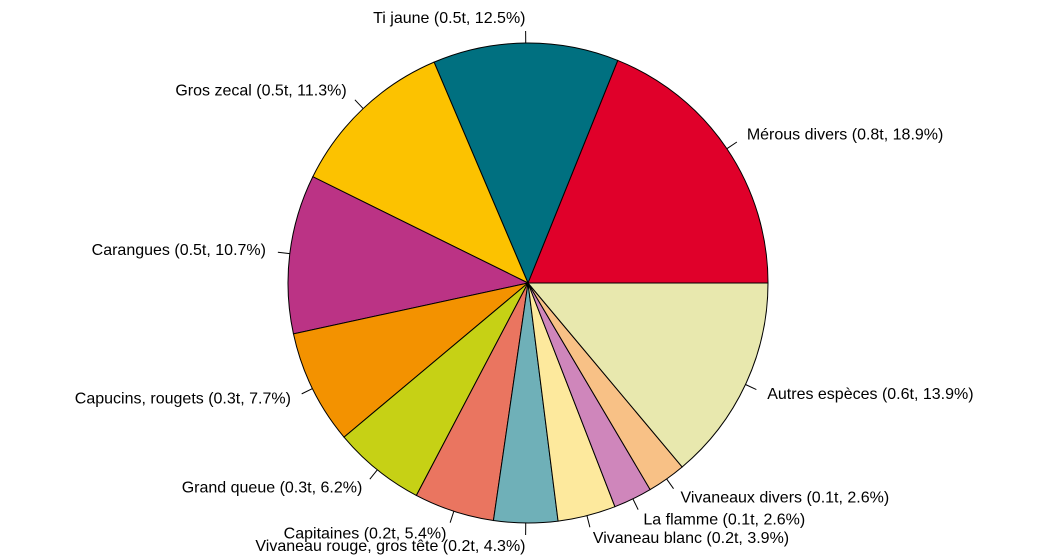 This screenshot has height=559, width=1047. I want to click on slice-label: Carangues (0.5t, 10.7%), so click(179, 250).